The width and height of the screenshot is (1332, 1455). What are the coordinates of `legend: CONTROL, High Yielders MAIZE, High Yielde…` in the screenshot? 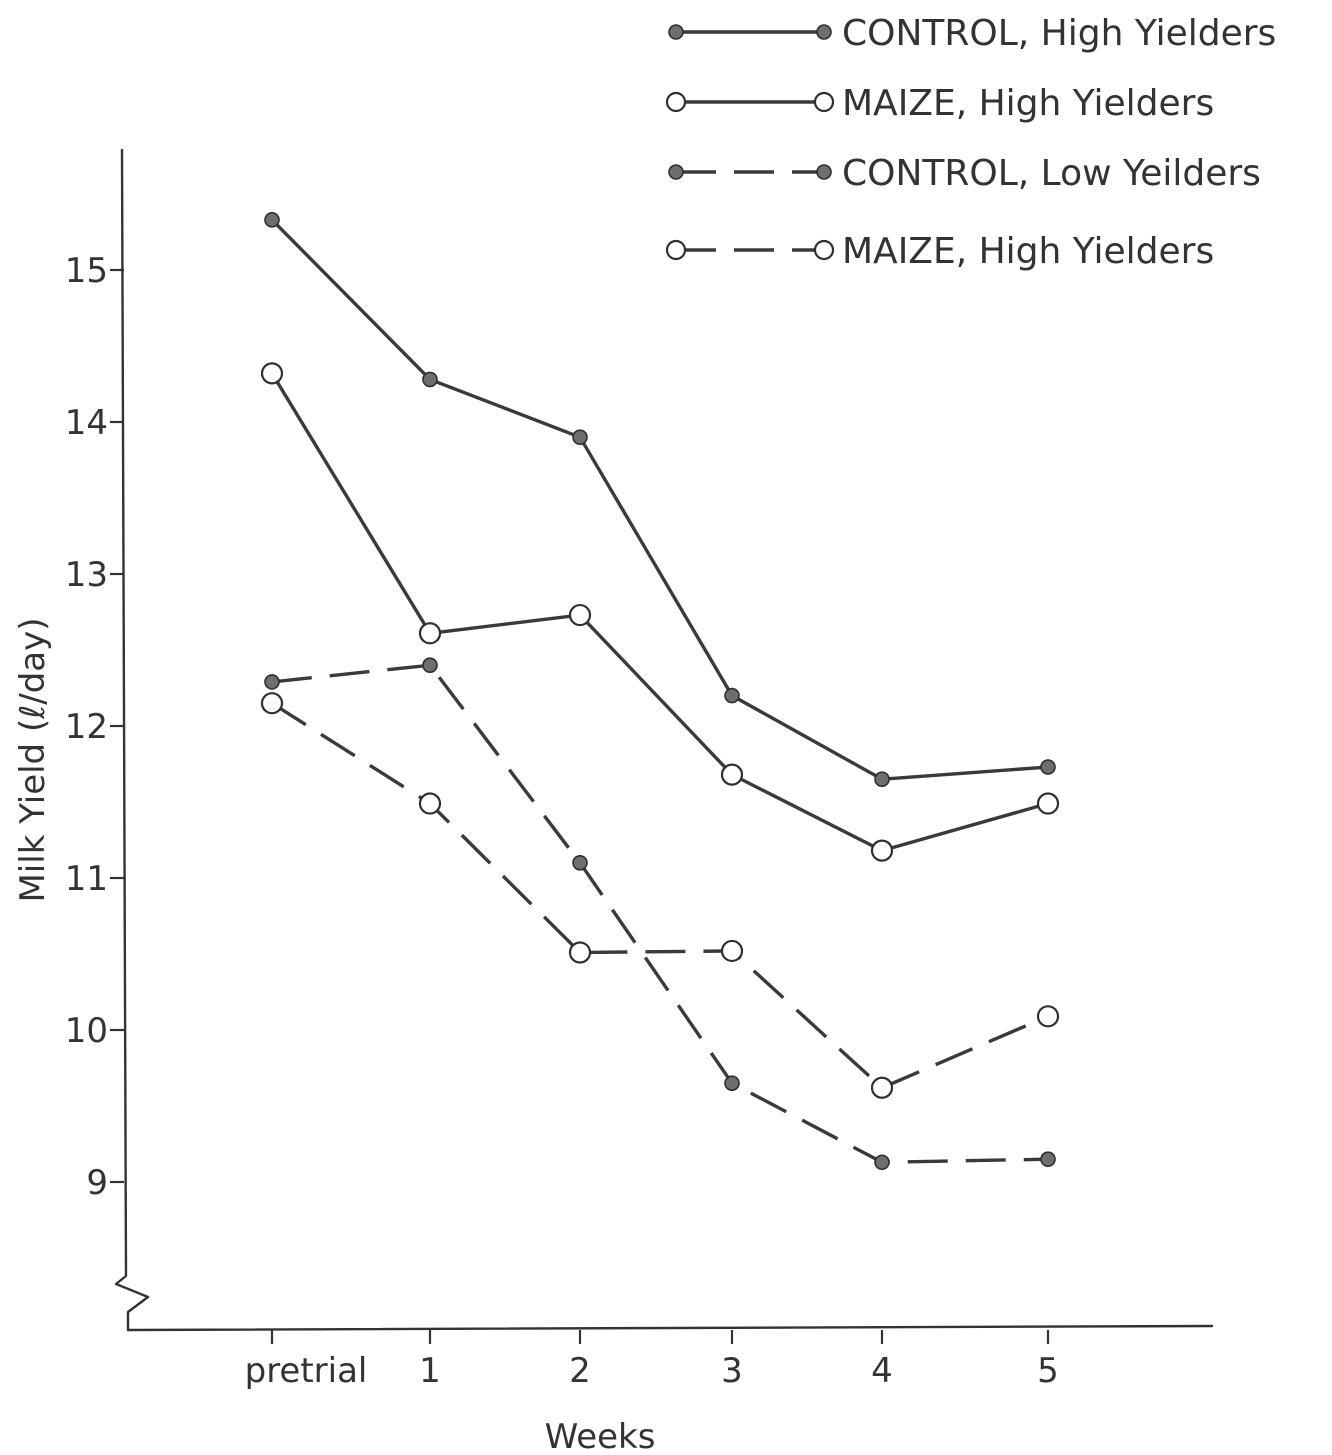 It's located at (970, 142).